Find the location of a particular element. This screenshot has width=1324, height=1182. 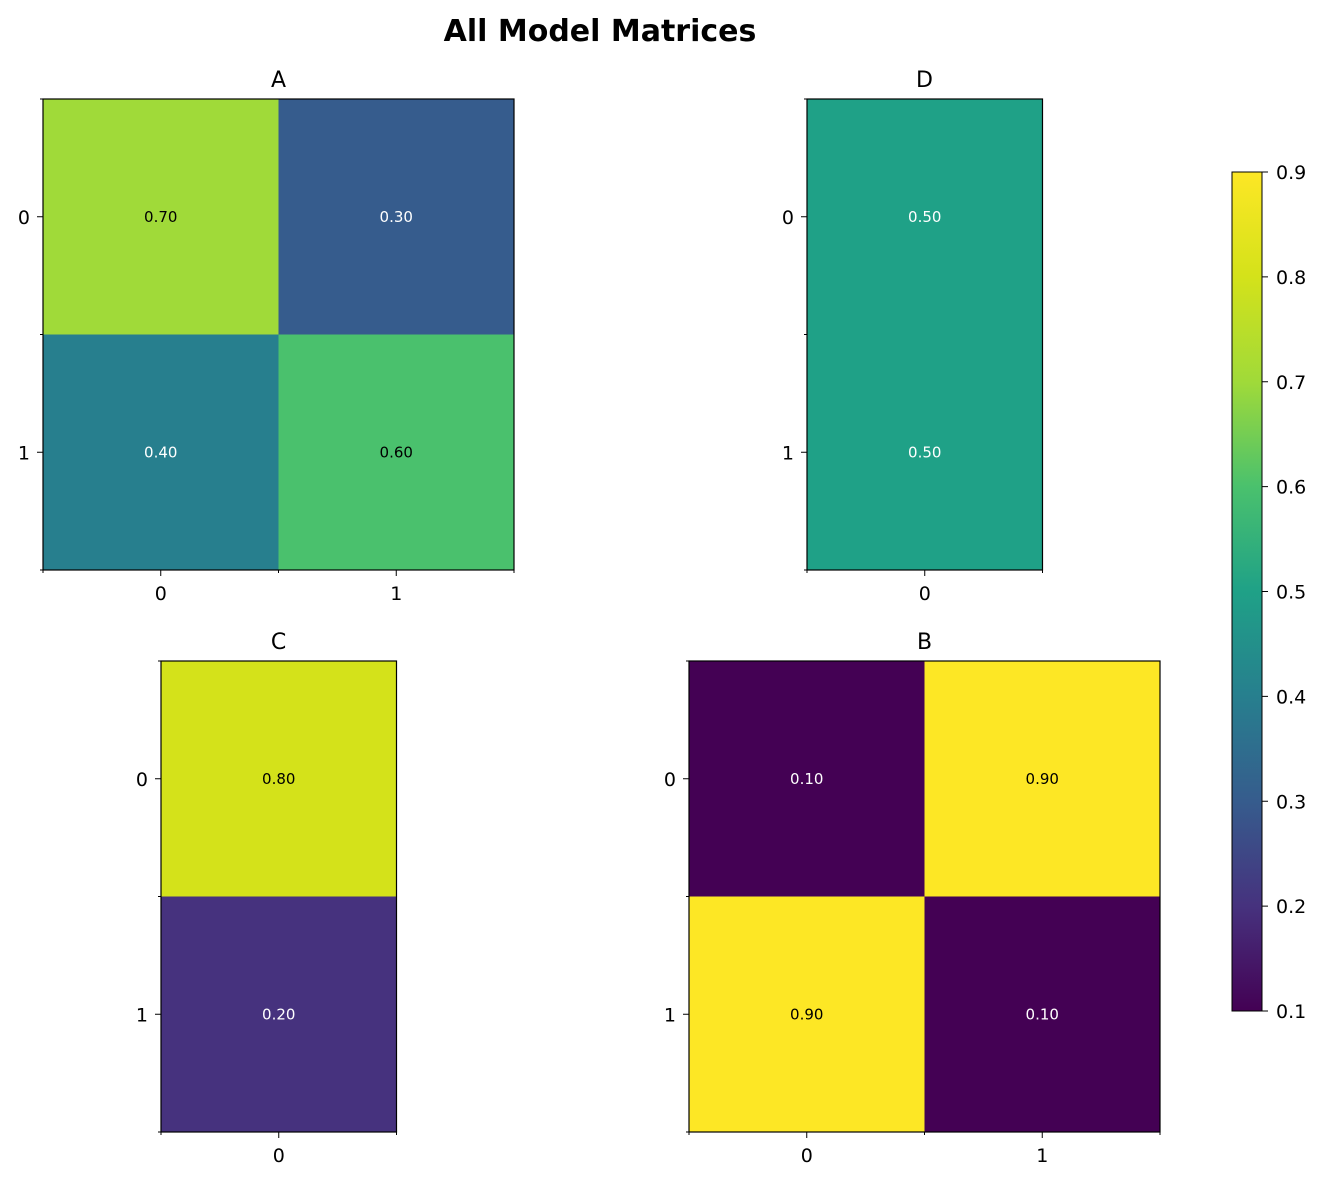

colorbar-tick-label: 0.2 is located at coordinates (1291, 907).